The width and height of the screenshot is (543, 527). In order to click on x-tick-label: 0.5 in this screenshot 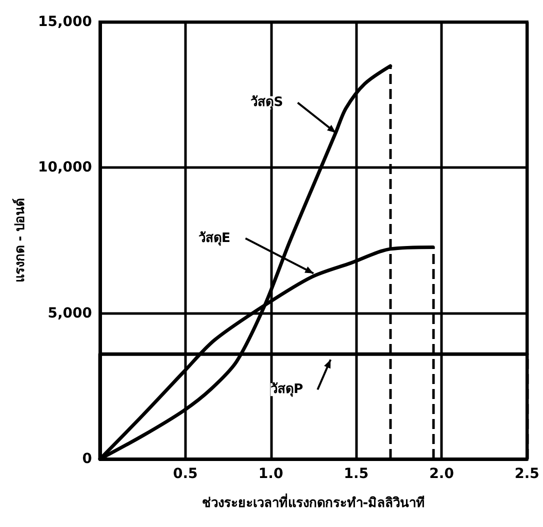, I will do `click(185, 474)`.